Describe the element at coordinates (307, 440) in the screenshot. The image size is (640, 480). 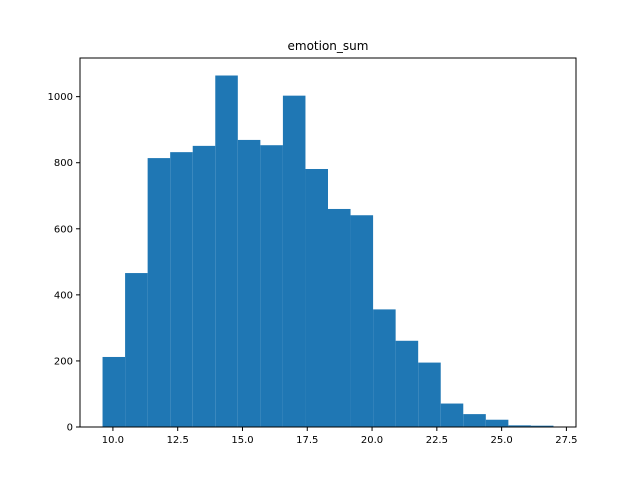
I see `x-tick-label: 17.5` at that location.